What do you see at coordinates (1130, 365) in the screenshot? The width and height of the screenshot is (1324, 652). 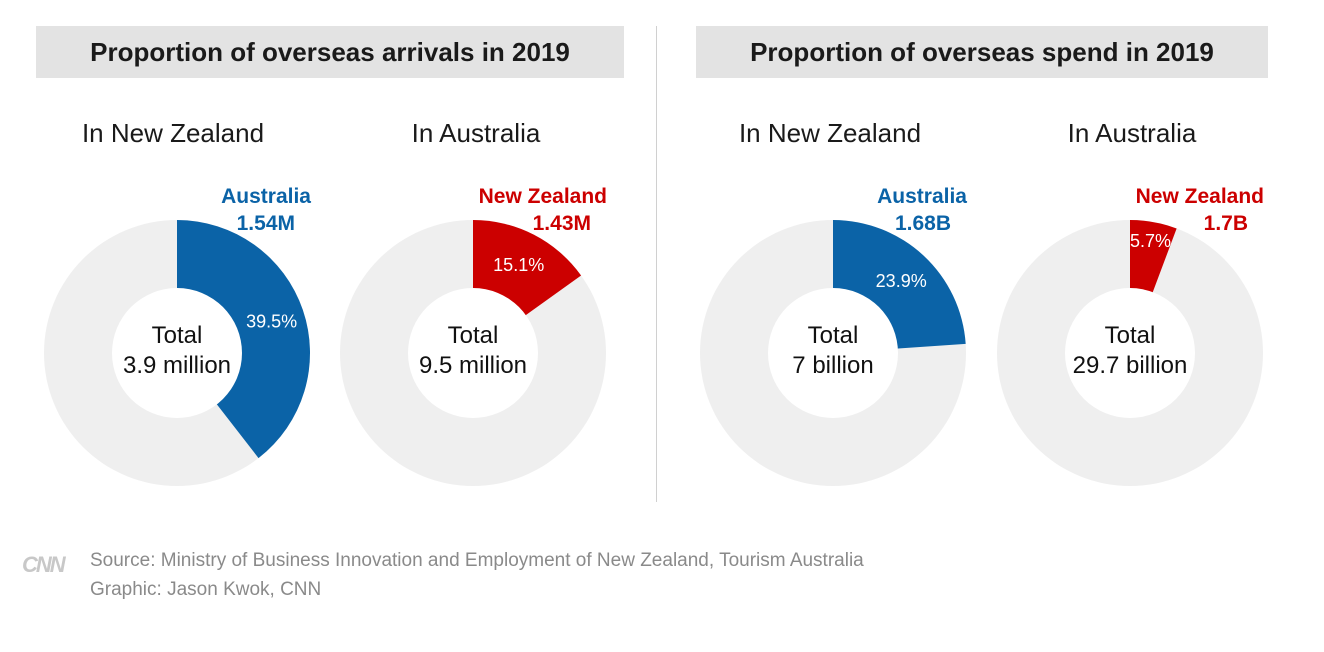 I see `chart-4-total-value: 29.7 billion` at bounding box center [1130, 365].